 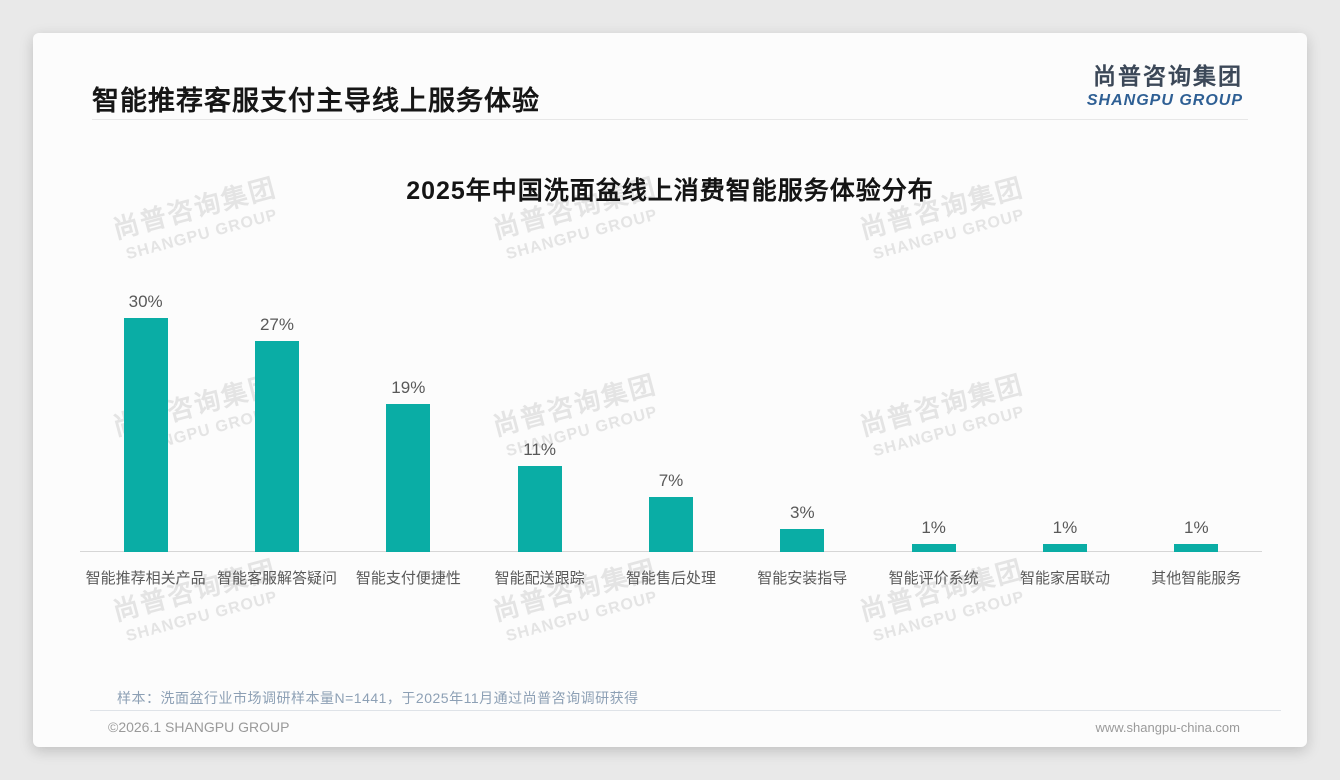 I want to click on logo-english-text: SHANGPU GROUP, so click(x=1164, y=100).